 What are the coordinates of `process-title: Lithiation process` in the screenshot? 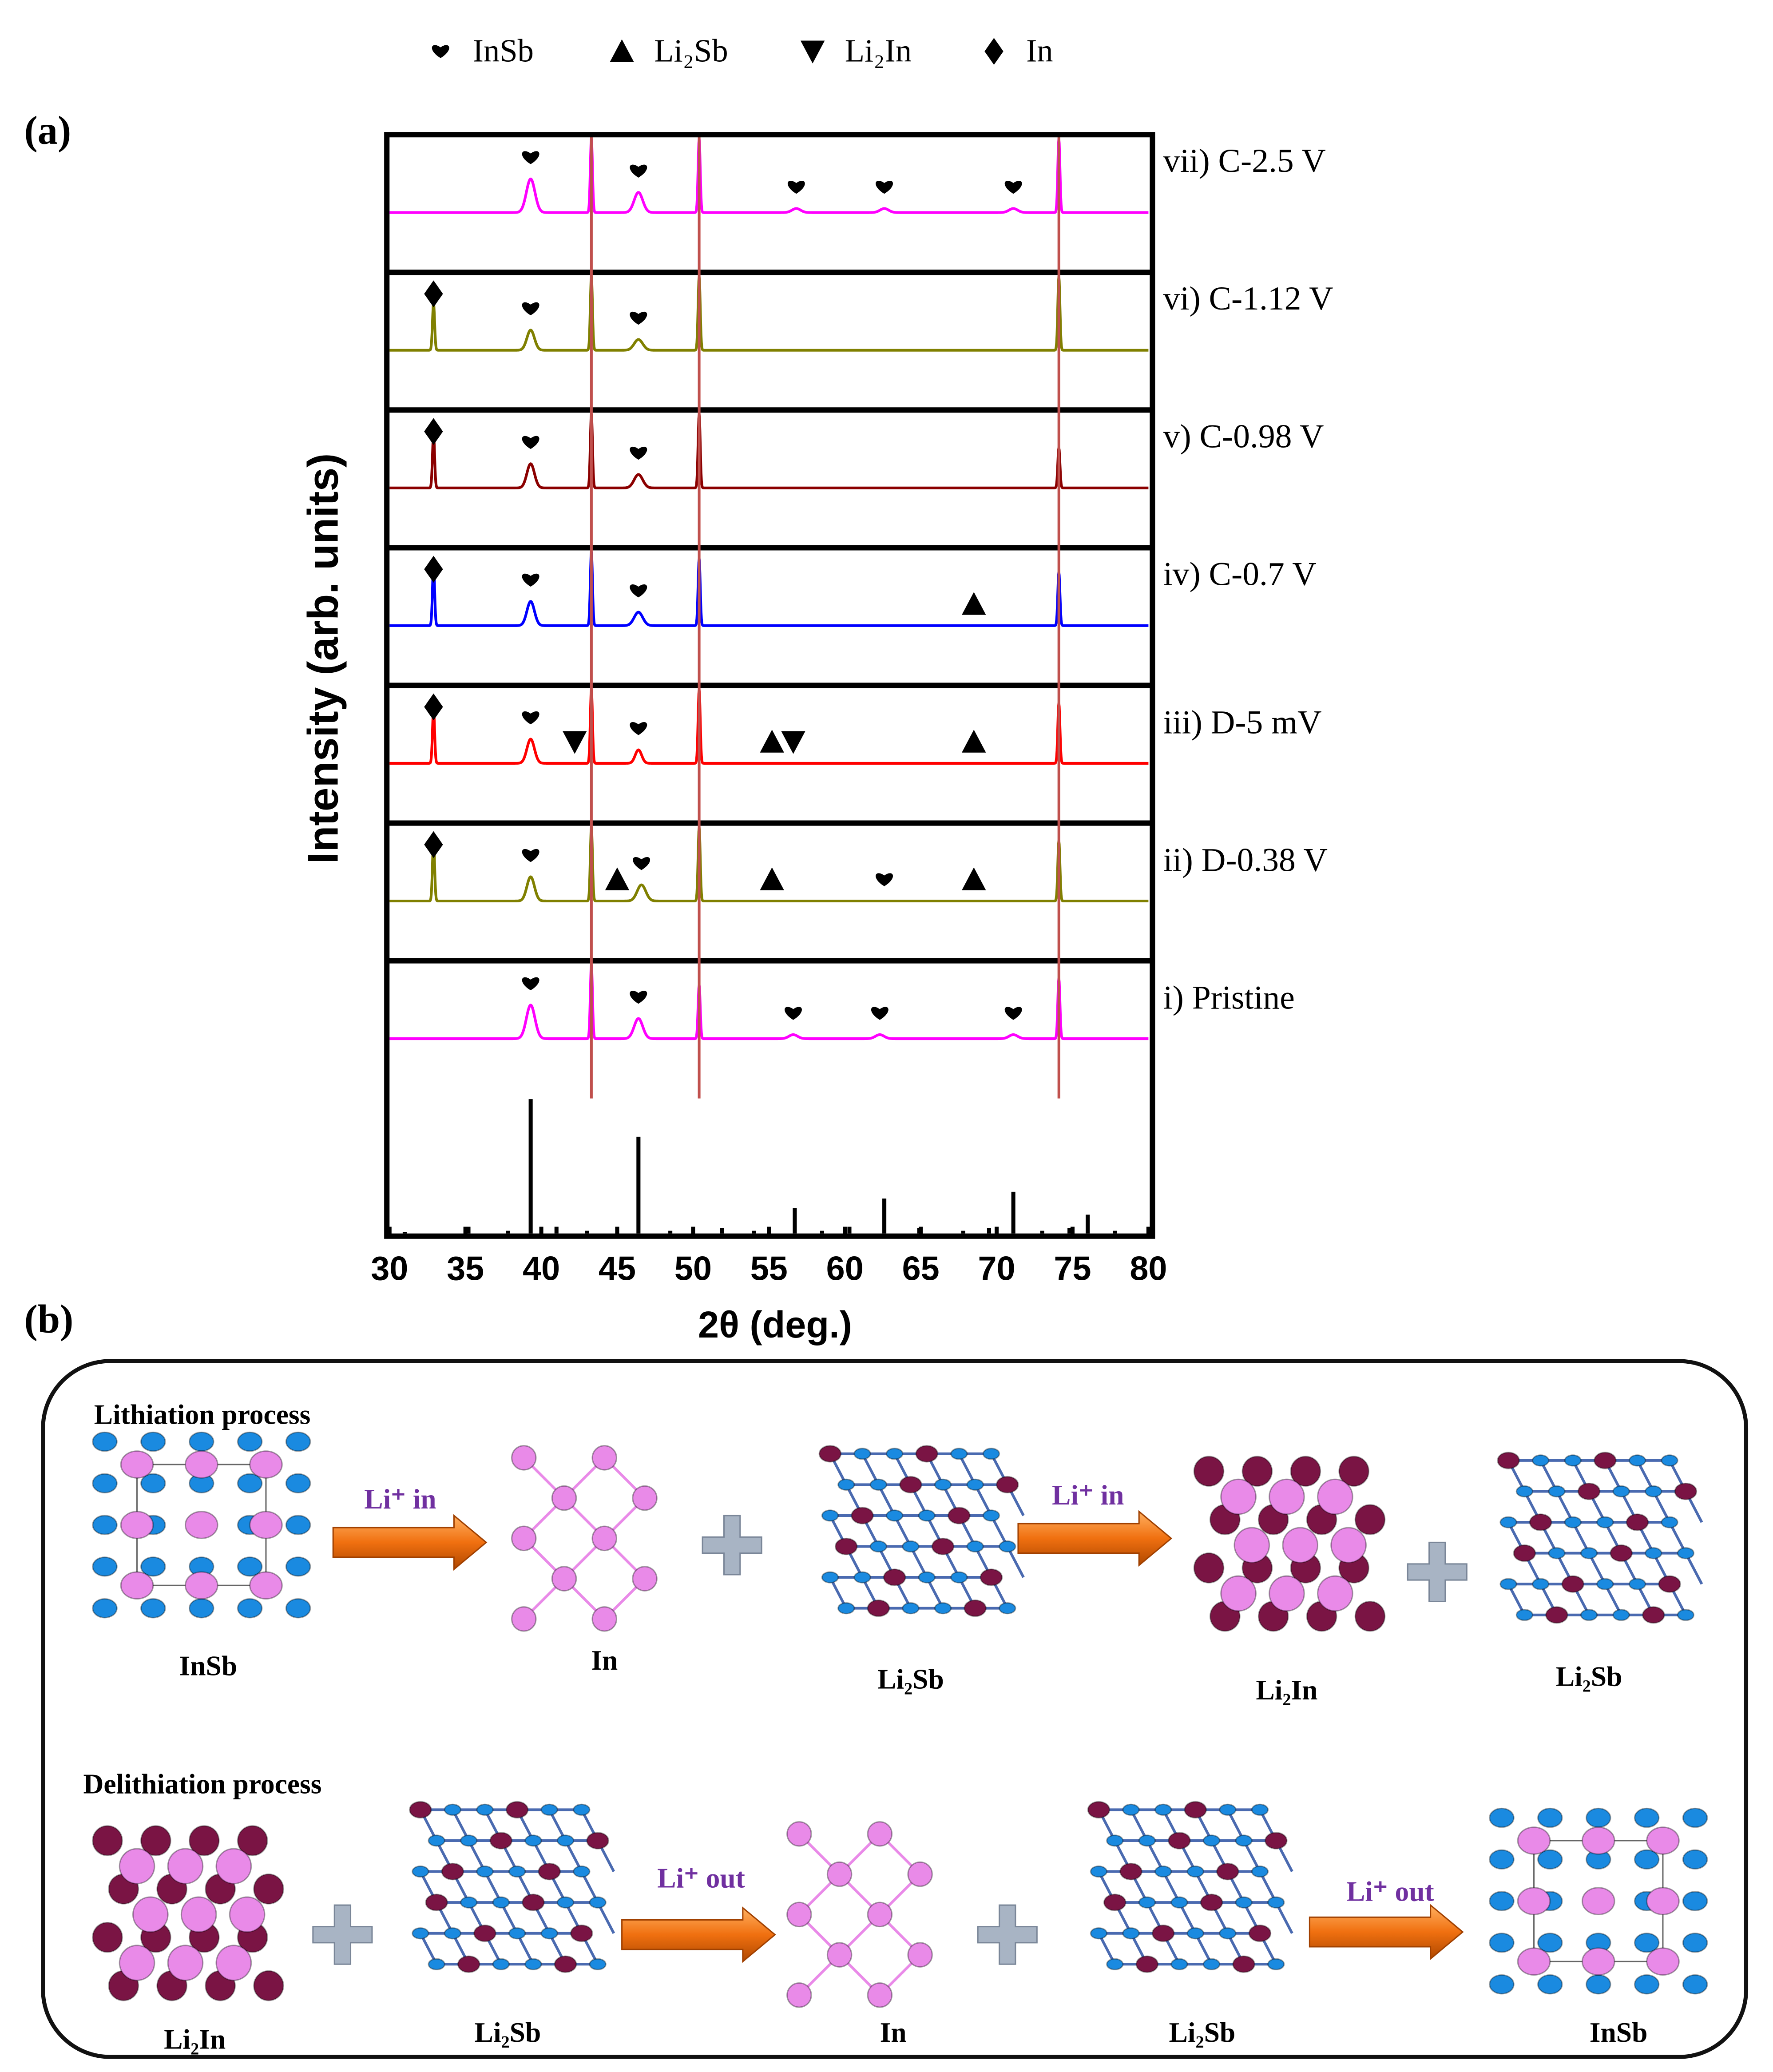 It's located at (202, 1414).